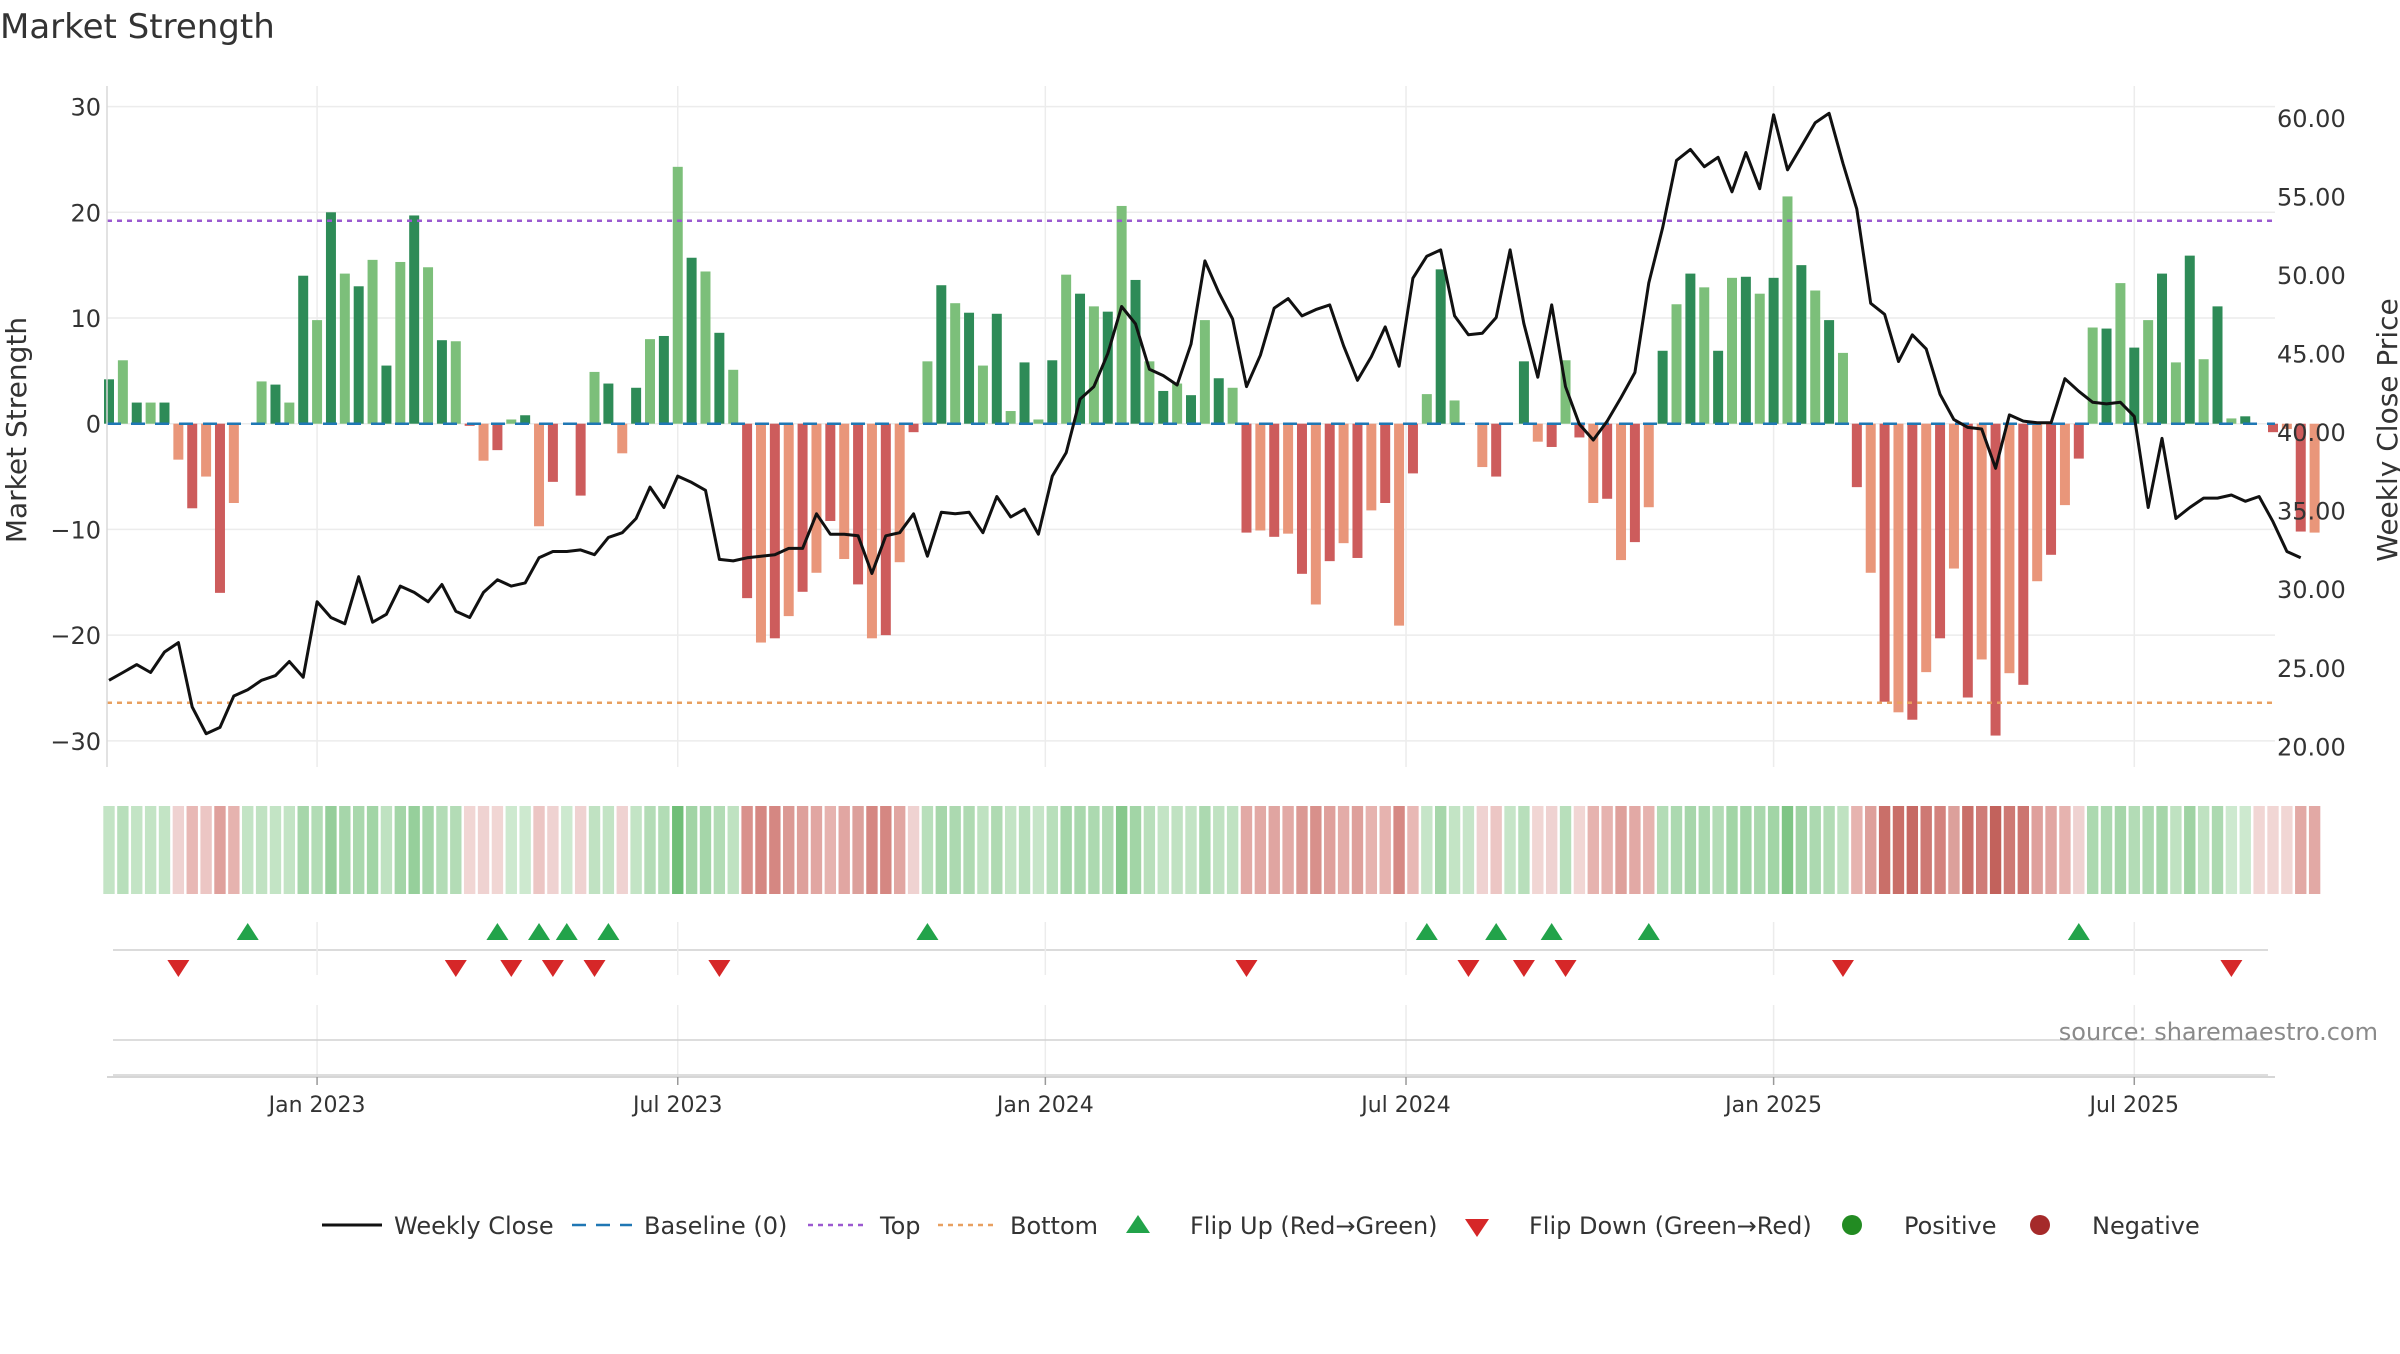 The height and width of the screenshot is (1354, 2400). What do you see at coordinates (2311, 669) in the screenshot?
I see `y2-tick-label: 25.00` at bounding box center [2311, 669].